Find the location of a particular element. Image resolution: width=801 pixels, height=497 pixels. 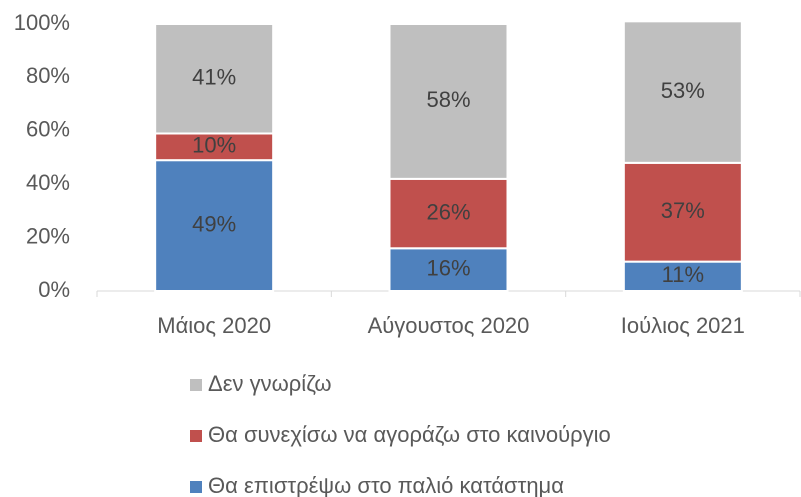

y-tick-label: 80% is located at coordinates (48, 75).